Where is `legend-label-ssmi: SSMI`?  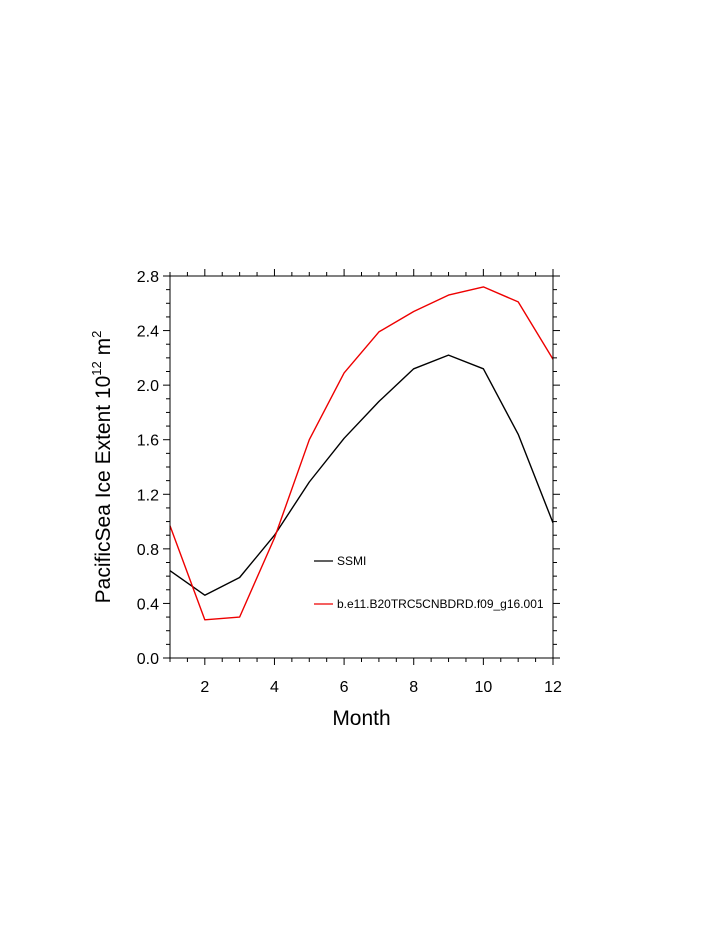 legend-label-ssmi: SSMI is located at coordinates (351, 561).